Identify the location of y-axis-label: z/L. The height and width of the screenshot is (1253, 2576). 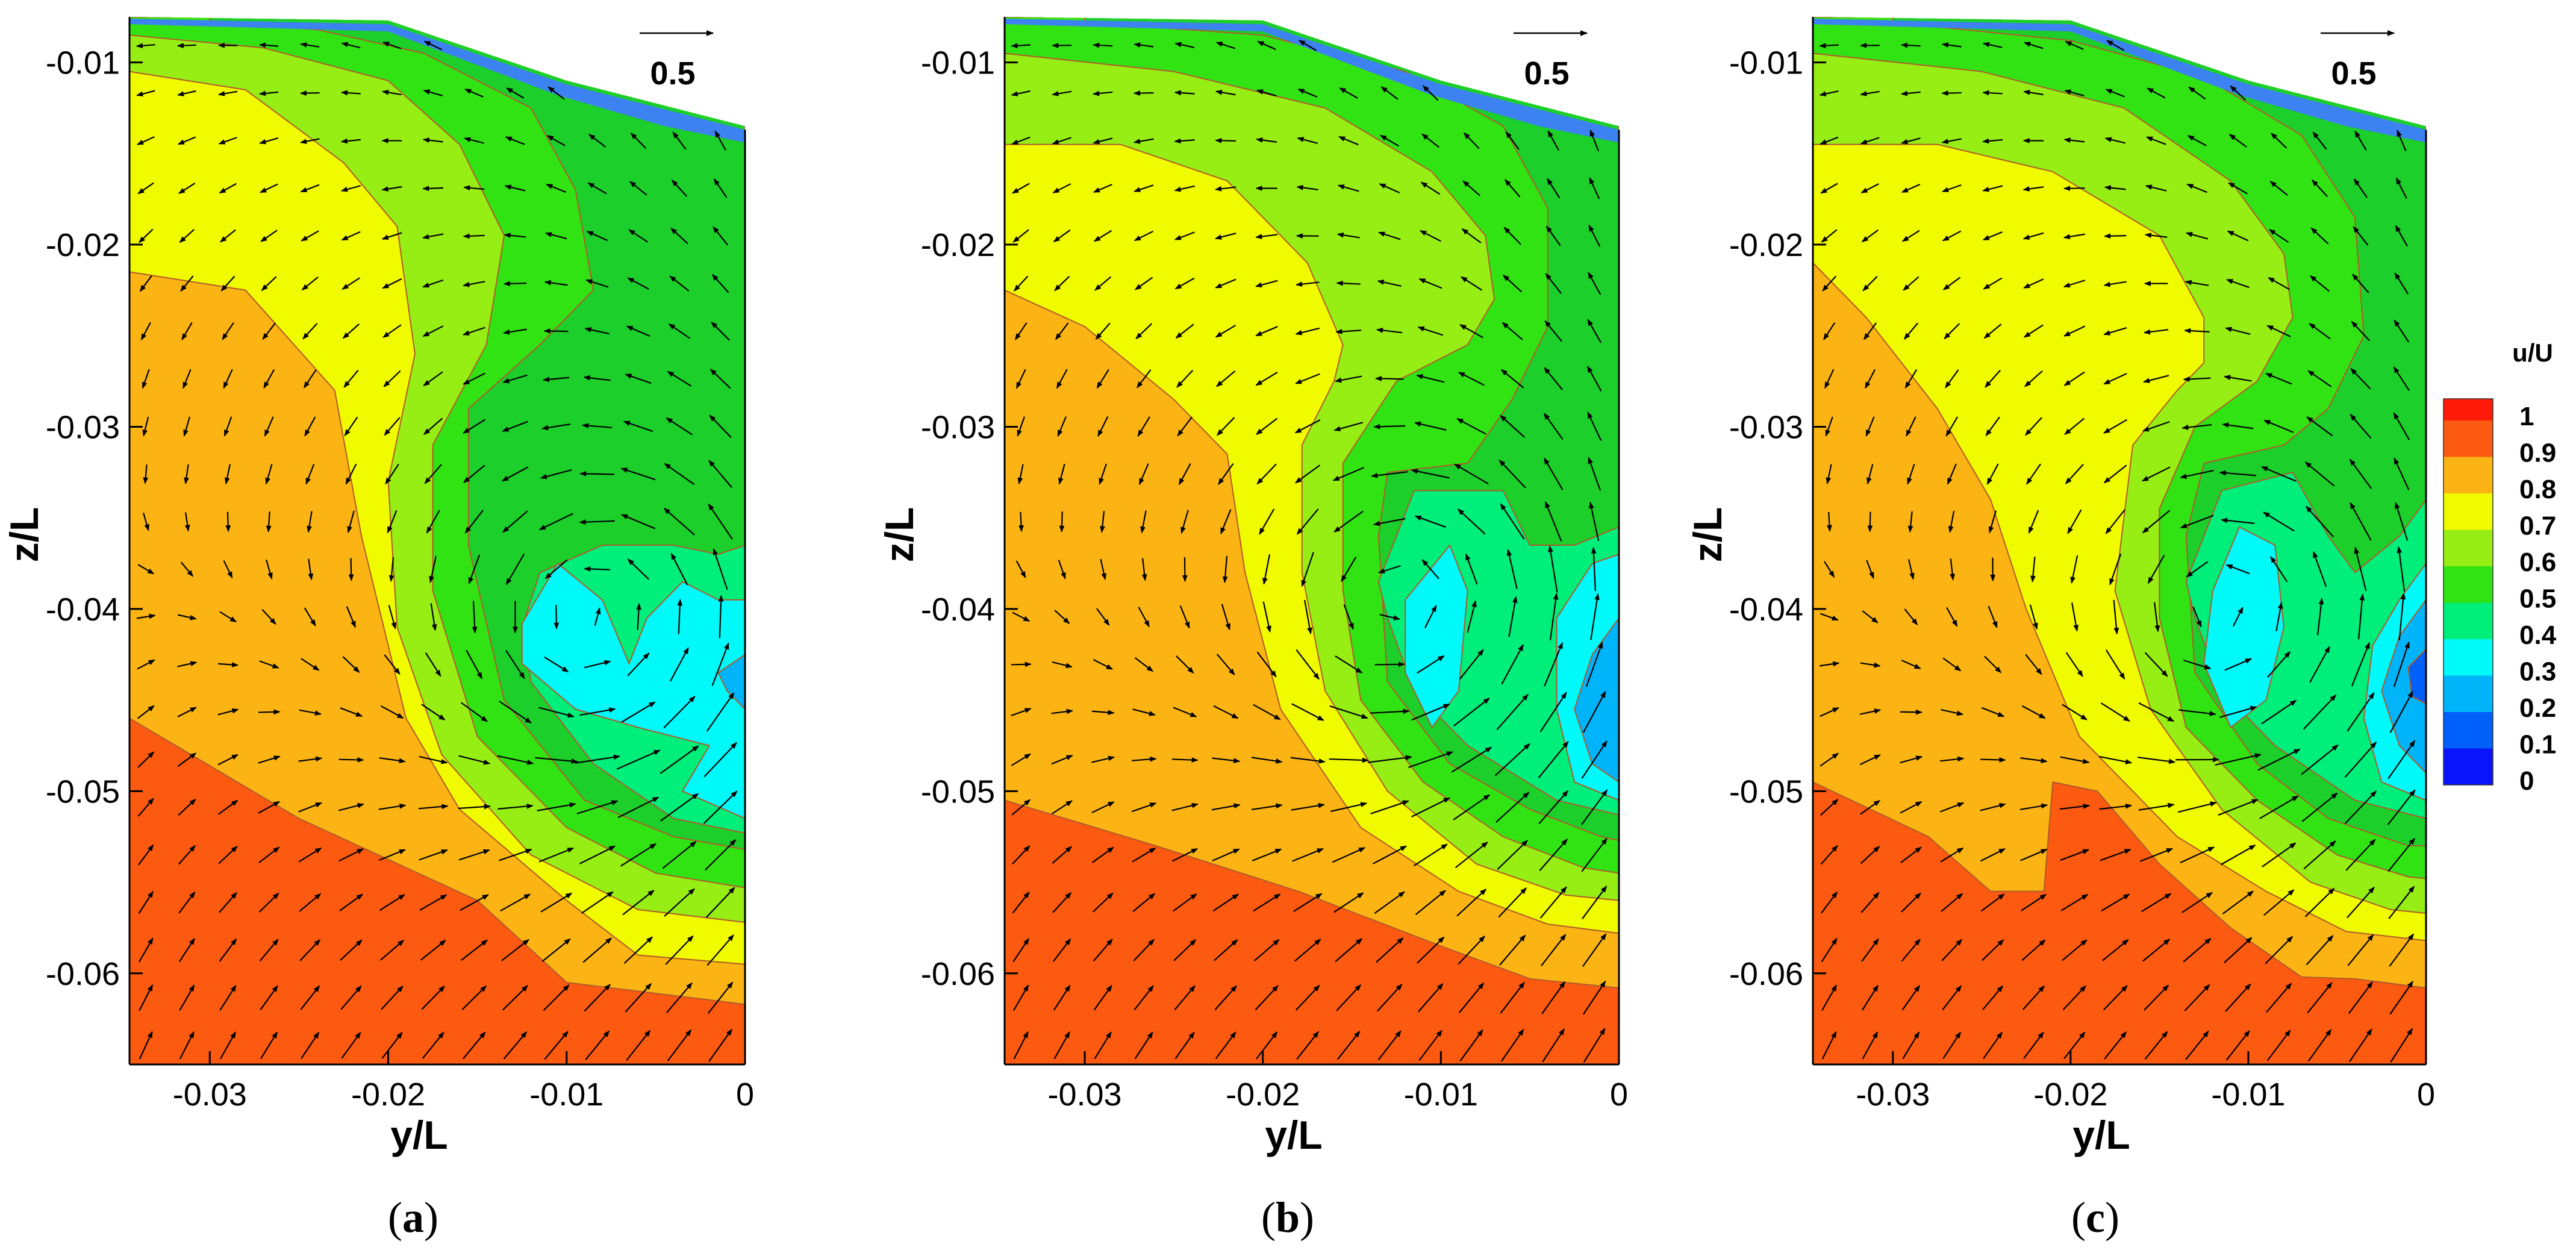
(1707, 535).